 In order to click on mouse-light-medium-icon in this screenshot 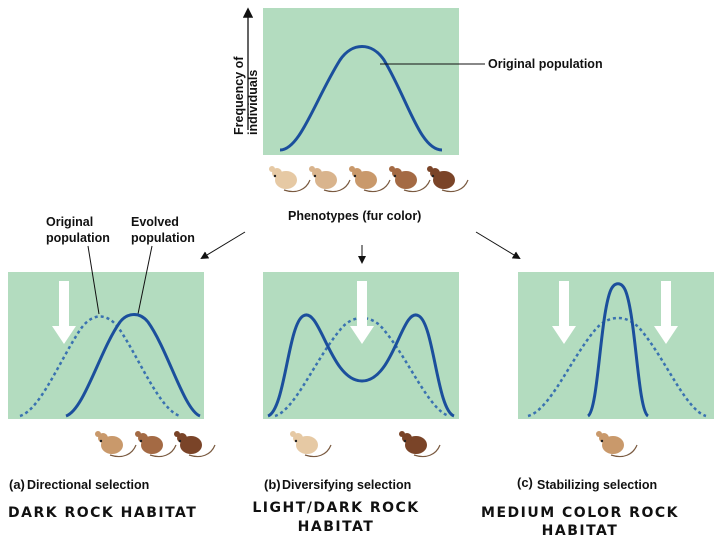, I will do `click(329, 179)`.